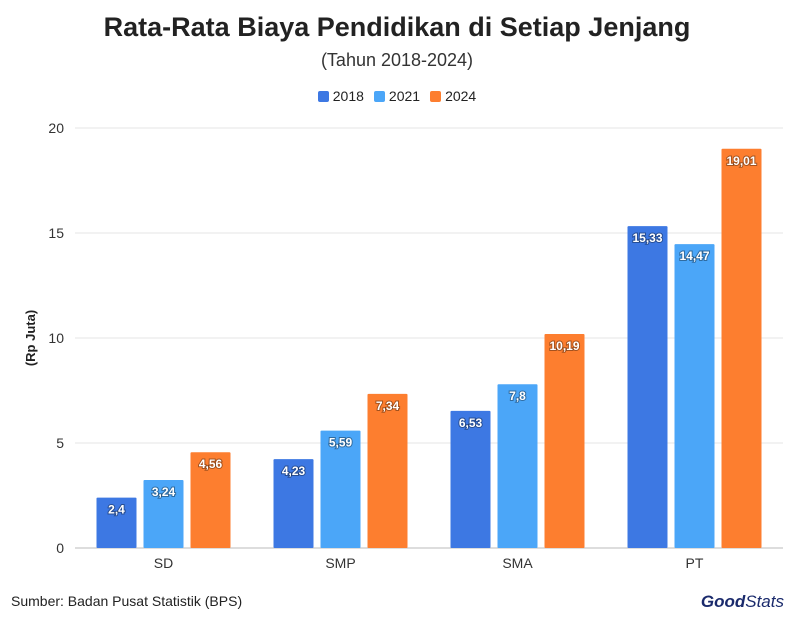 The image size is (794, 623). What do you see at coordinates (30, 338) in the screenshot?
I see `y-axis-label: (Rp Juta)` at bounding box center [30, 338].